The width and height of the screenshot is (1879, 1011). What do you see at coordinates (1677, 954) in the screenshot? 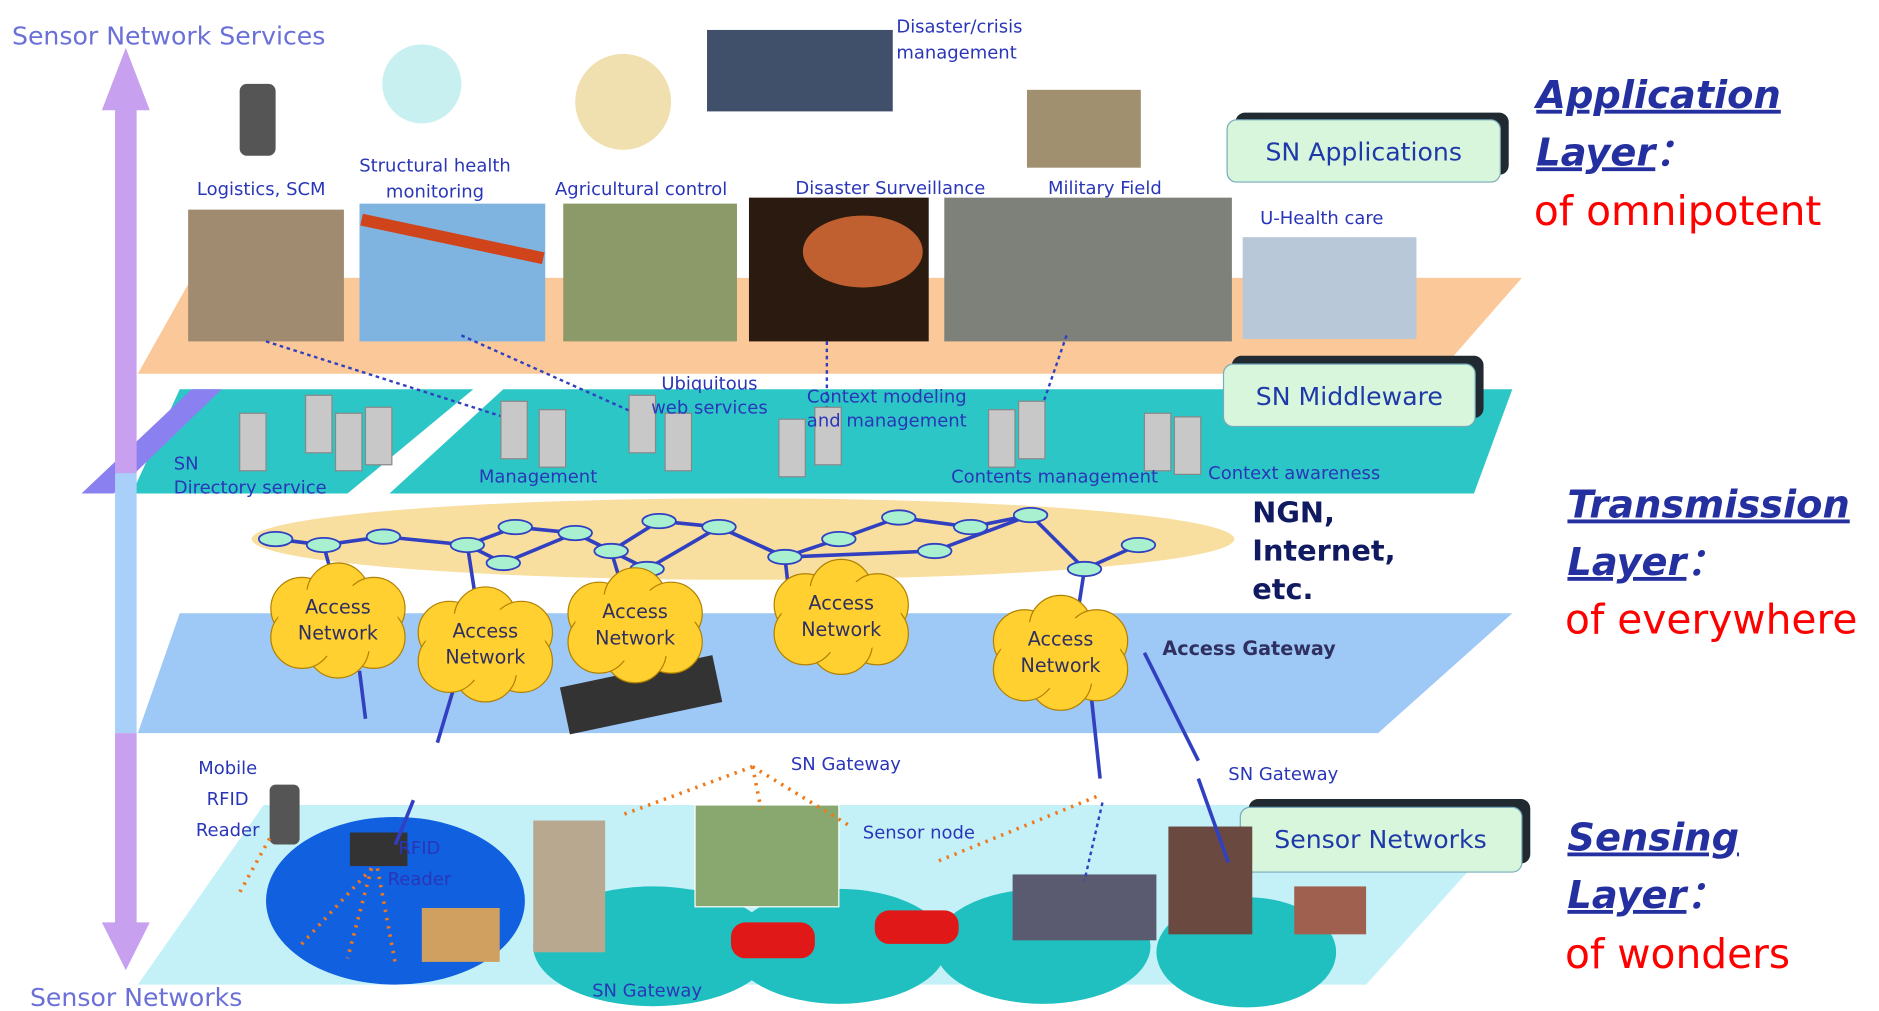
I see `layer-desc: of wonders` at bounding box center [1677, 954].